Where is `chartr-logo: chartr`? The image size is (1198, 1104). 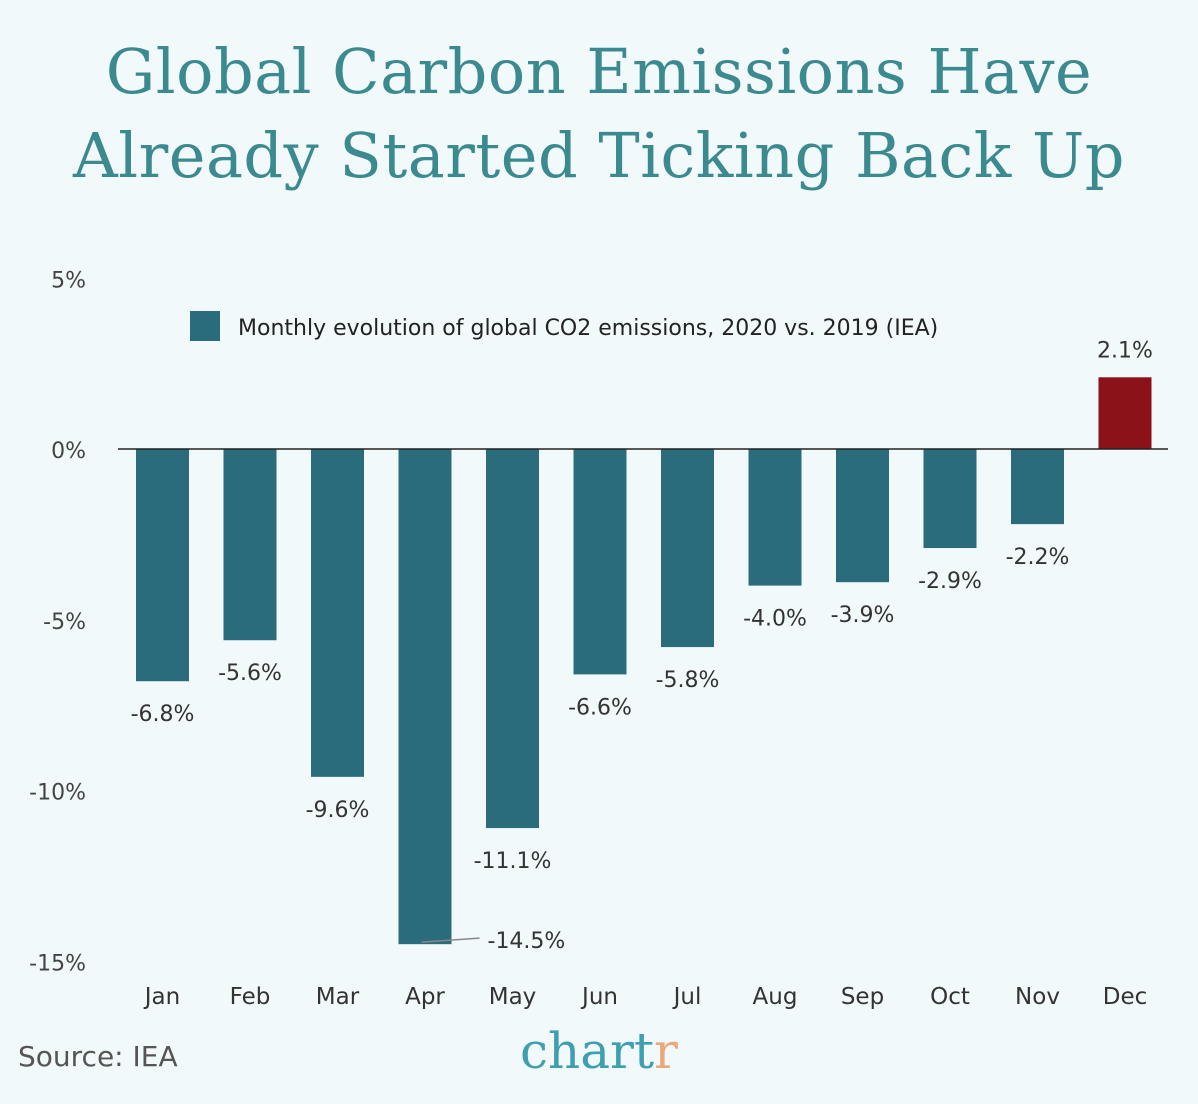
chartr-logo: chartr is located at coordinates (599, 1051).